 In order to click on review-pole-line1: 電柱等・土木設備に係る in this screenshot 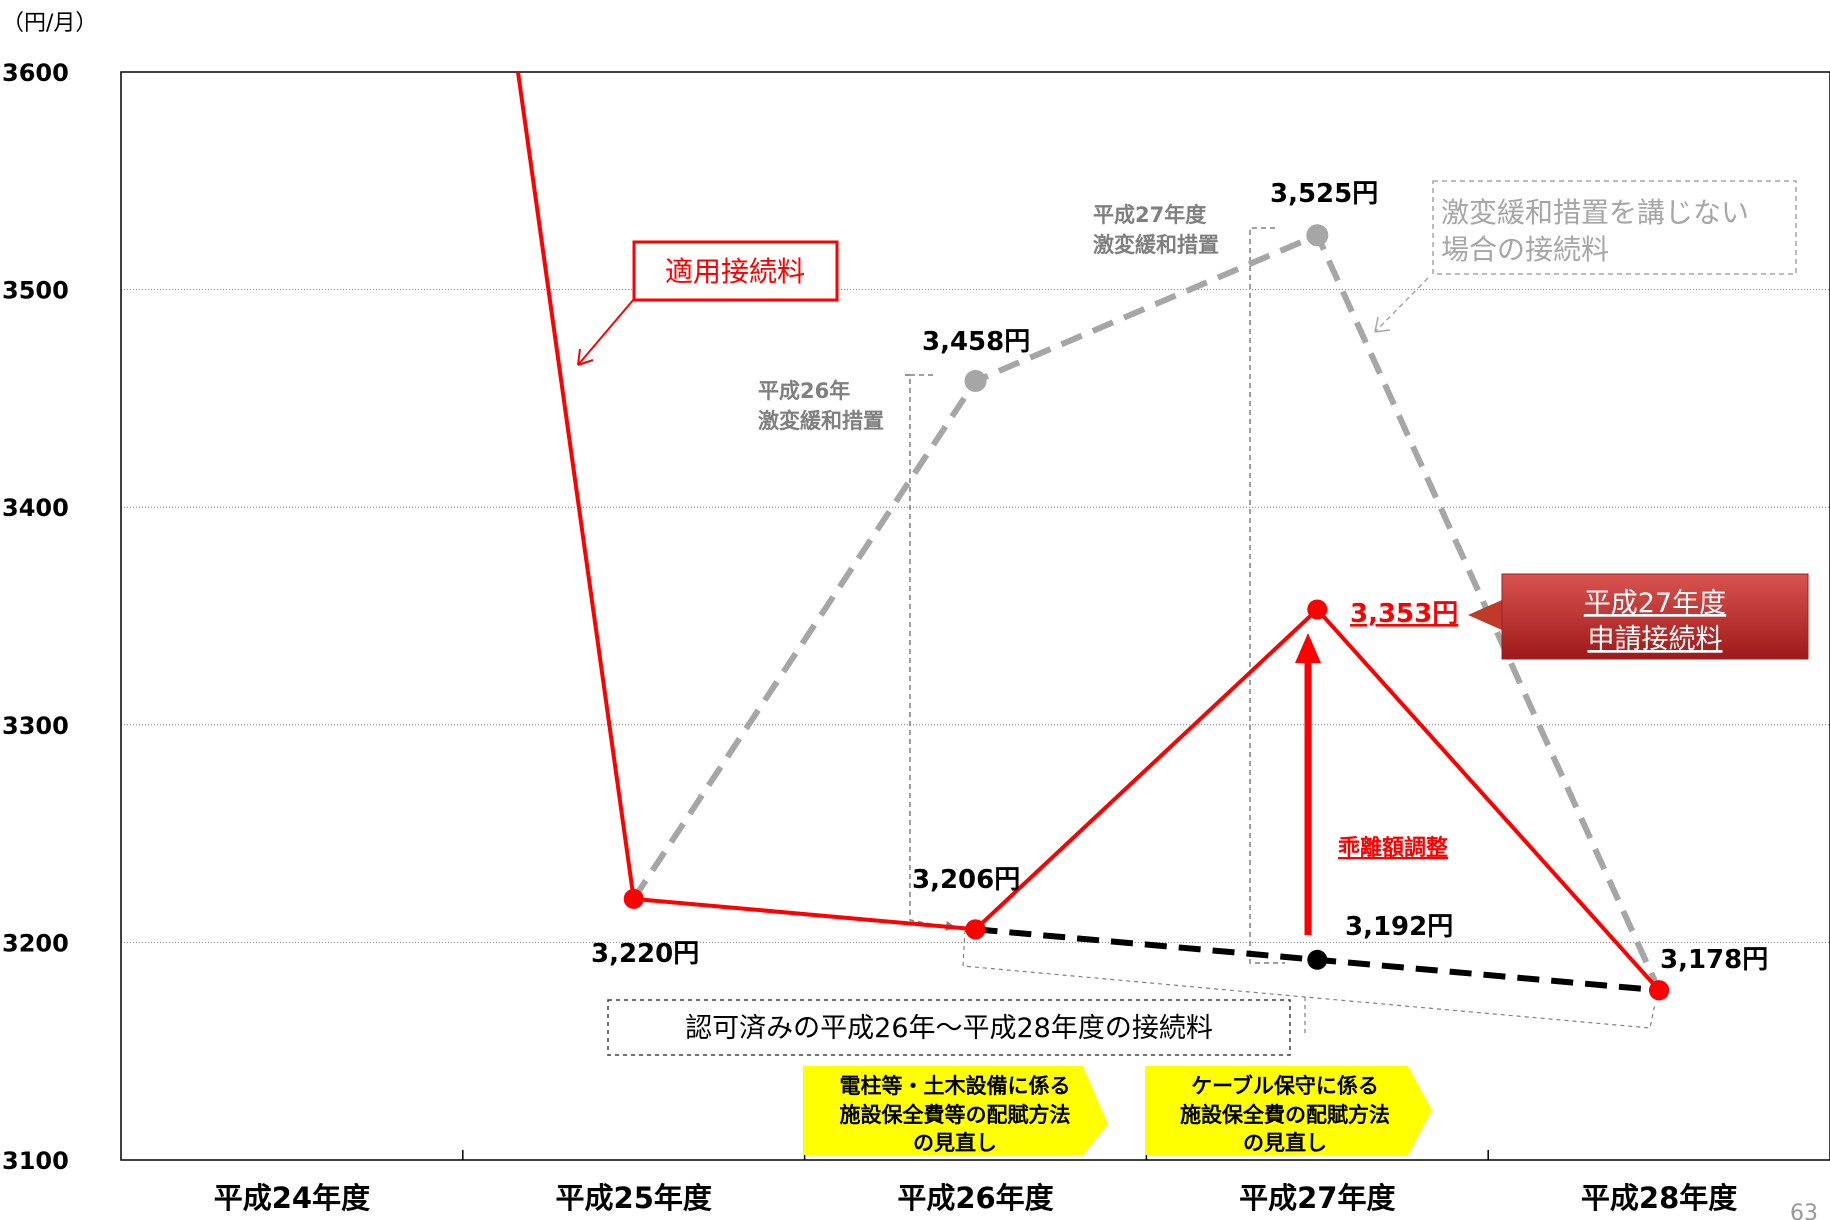, I will do `click(955, 1086)`.